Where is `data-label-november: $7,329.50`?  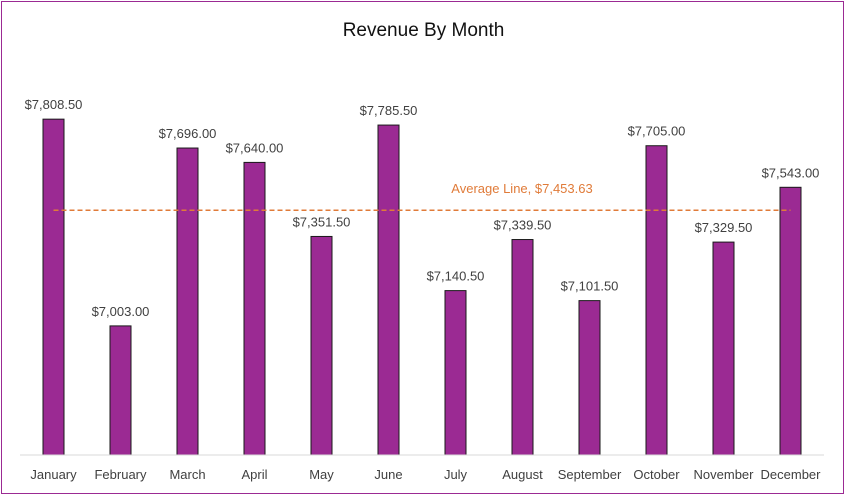
data-label-november: $7,329.50 is located at coordinates (724, 227).